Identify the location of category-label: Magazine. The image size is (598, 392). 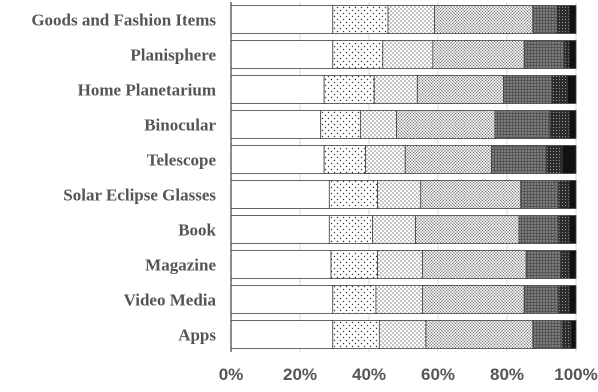
(180, 265).